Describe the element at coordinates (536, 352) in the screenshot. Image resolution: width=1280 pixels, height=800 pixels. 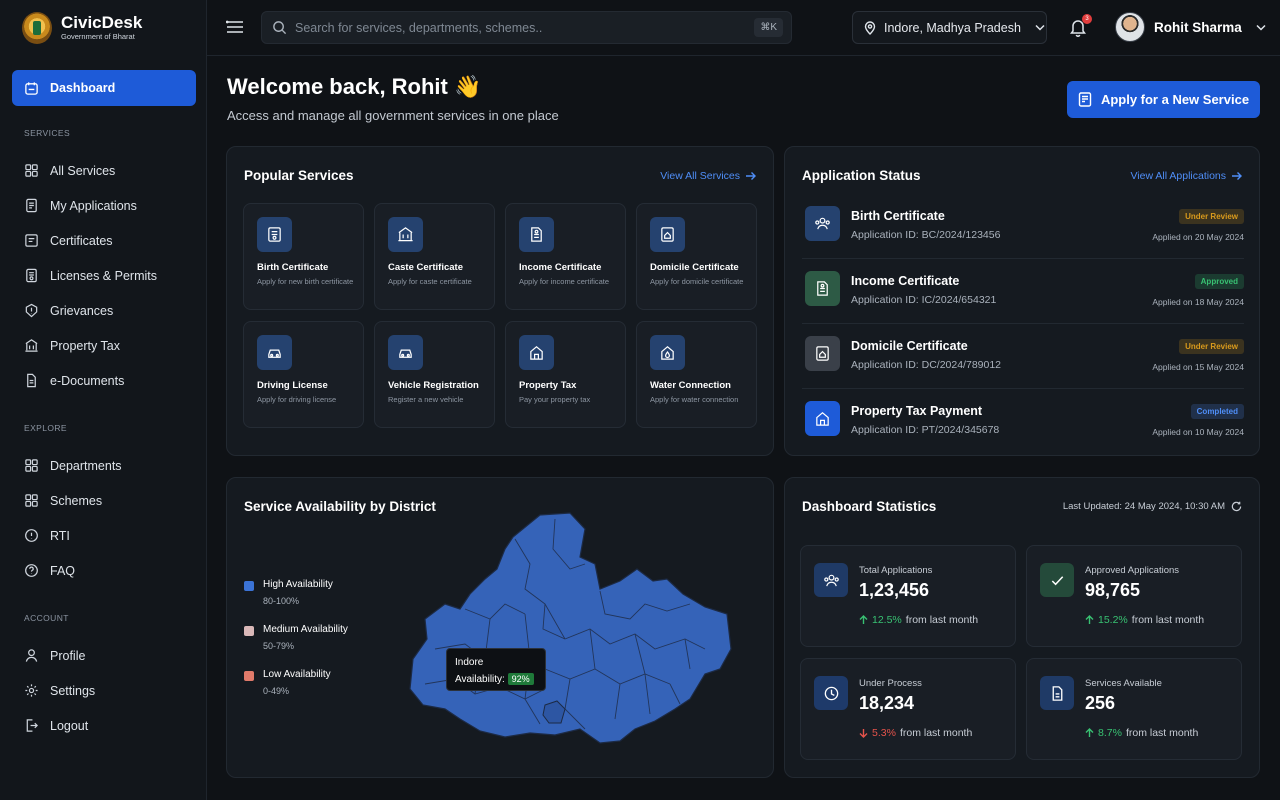
I see `house-icon` at that location.